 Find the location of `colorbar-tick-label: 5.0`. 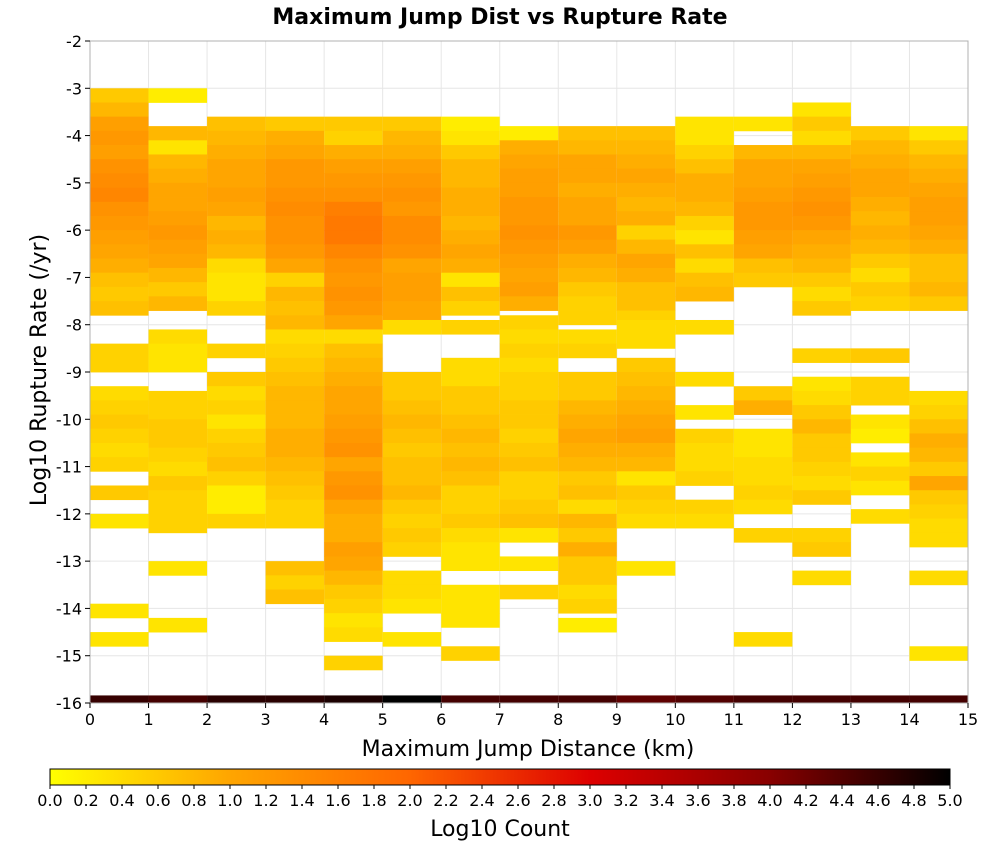

colorbar-tick-label: 5.0 is located at coordinates (949, 800).